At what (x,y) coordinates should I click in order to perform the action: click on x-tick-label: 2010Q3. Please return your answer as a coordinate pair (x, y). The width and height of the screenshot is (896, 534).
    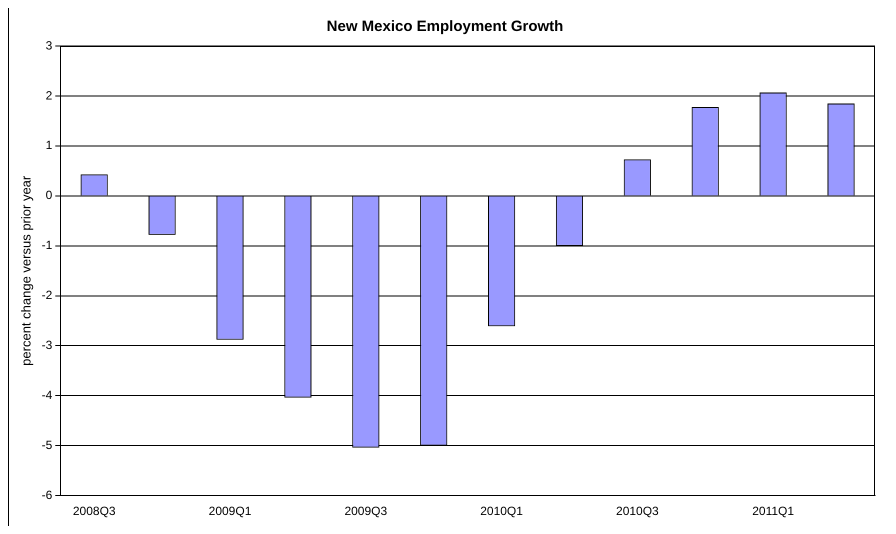
    Looking at the image, I should click on (638, 511).